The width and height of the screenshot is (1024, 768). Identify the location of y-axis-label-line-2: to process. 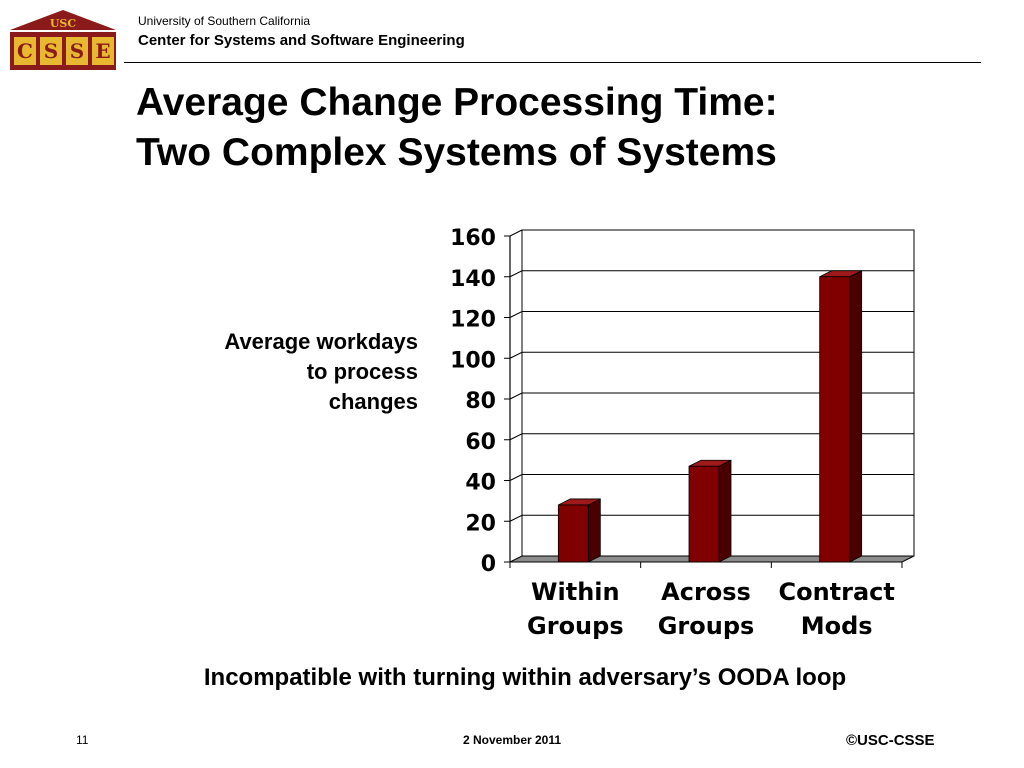
(362, 371).